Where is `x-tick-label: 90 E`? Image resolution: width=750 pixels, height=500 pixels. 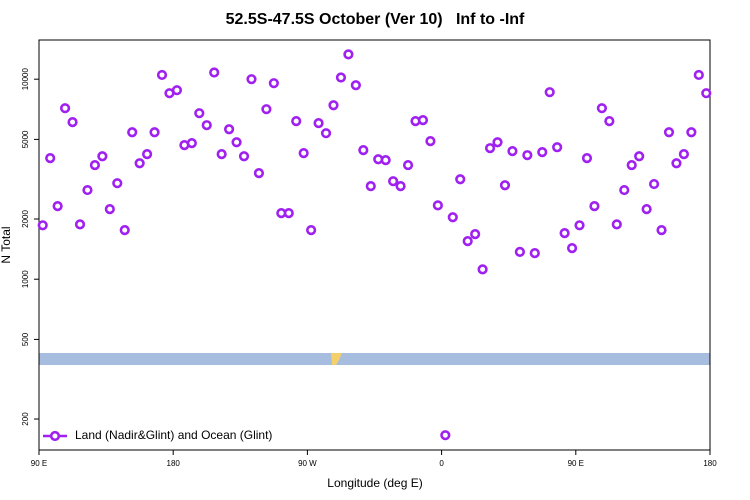
x-tick-label: 90 E is located at coordinates (39, 463).